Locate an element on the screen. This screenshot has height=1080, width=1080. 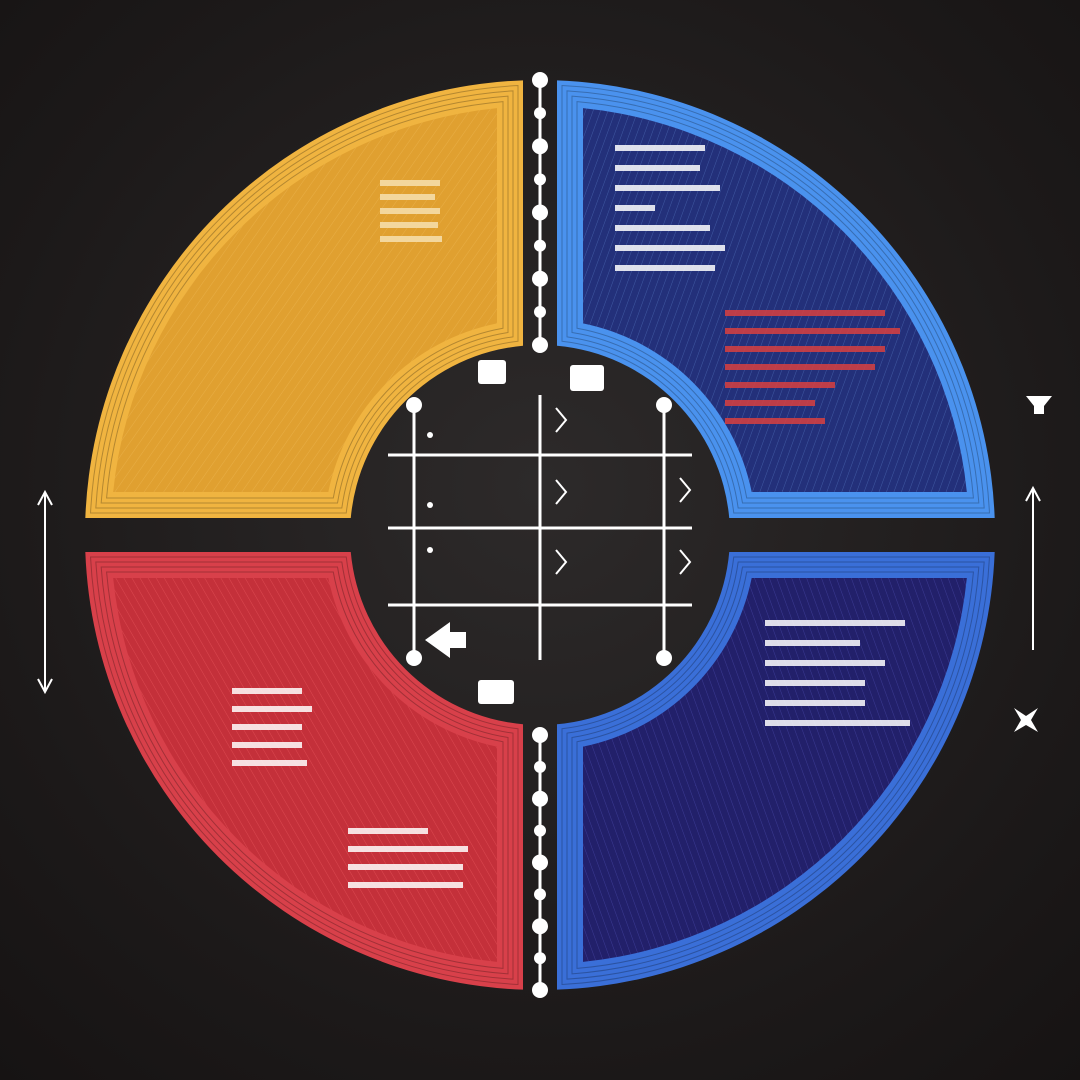
dotted-dividers is located at coordinates (540, 535).